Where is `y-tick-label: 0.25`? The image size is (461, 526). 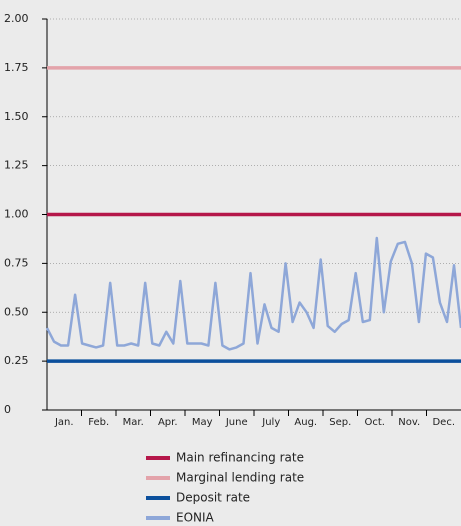 y-tick-label: 0.25 is located at coordinates (16, 360).